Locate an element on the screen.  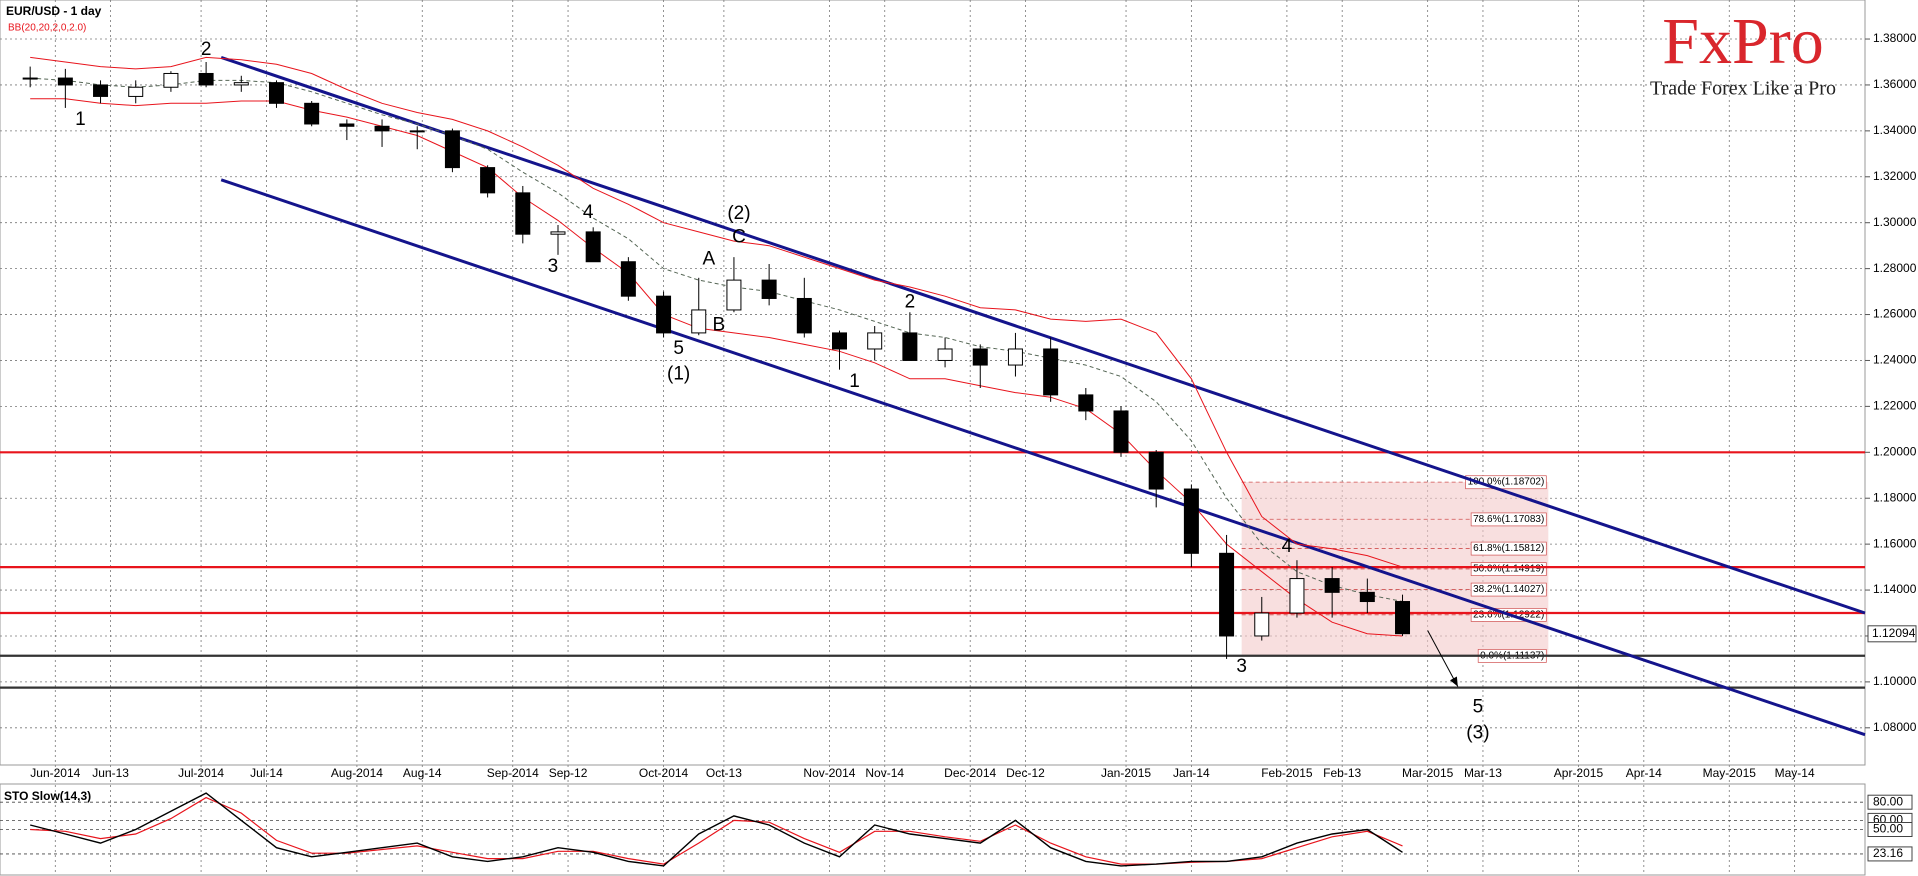
y-tick-label: 1.10000 is located at coordinates (1895, 681).